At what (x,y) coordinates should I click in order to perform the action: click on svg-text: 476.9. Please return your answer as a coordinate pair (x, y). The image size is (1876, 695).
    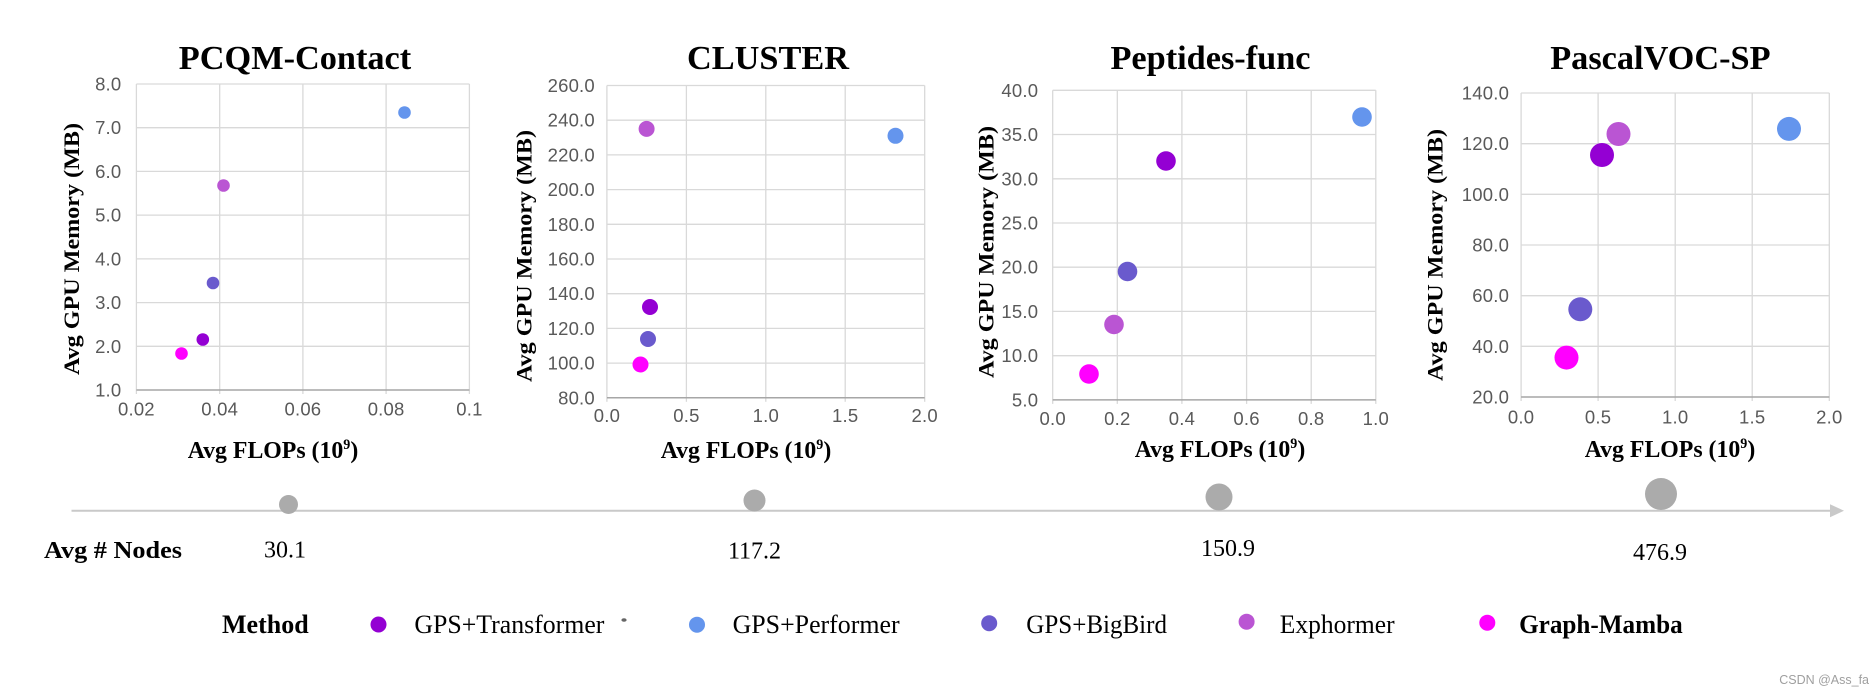
    Looking at the image, I should click on (1660, 553).